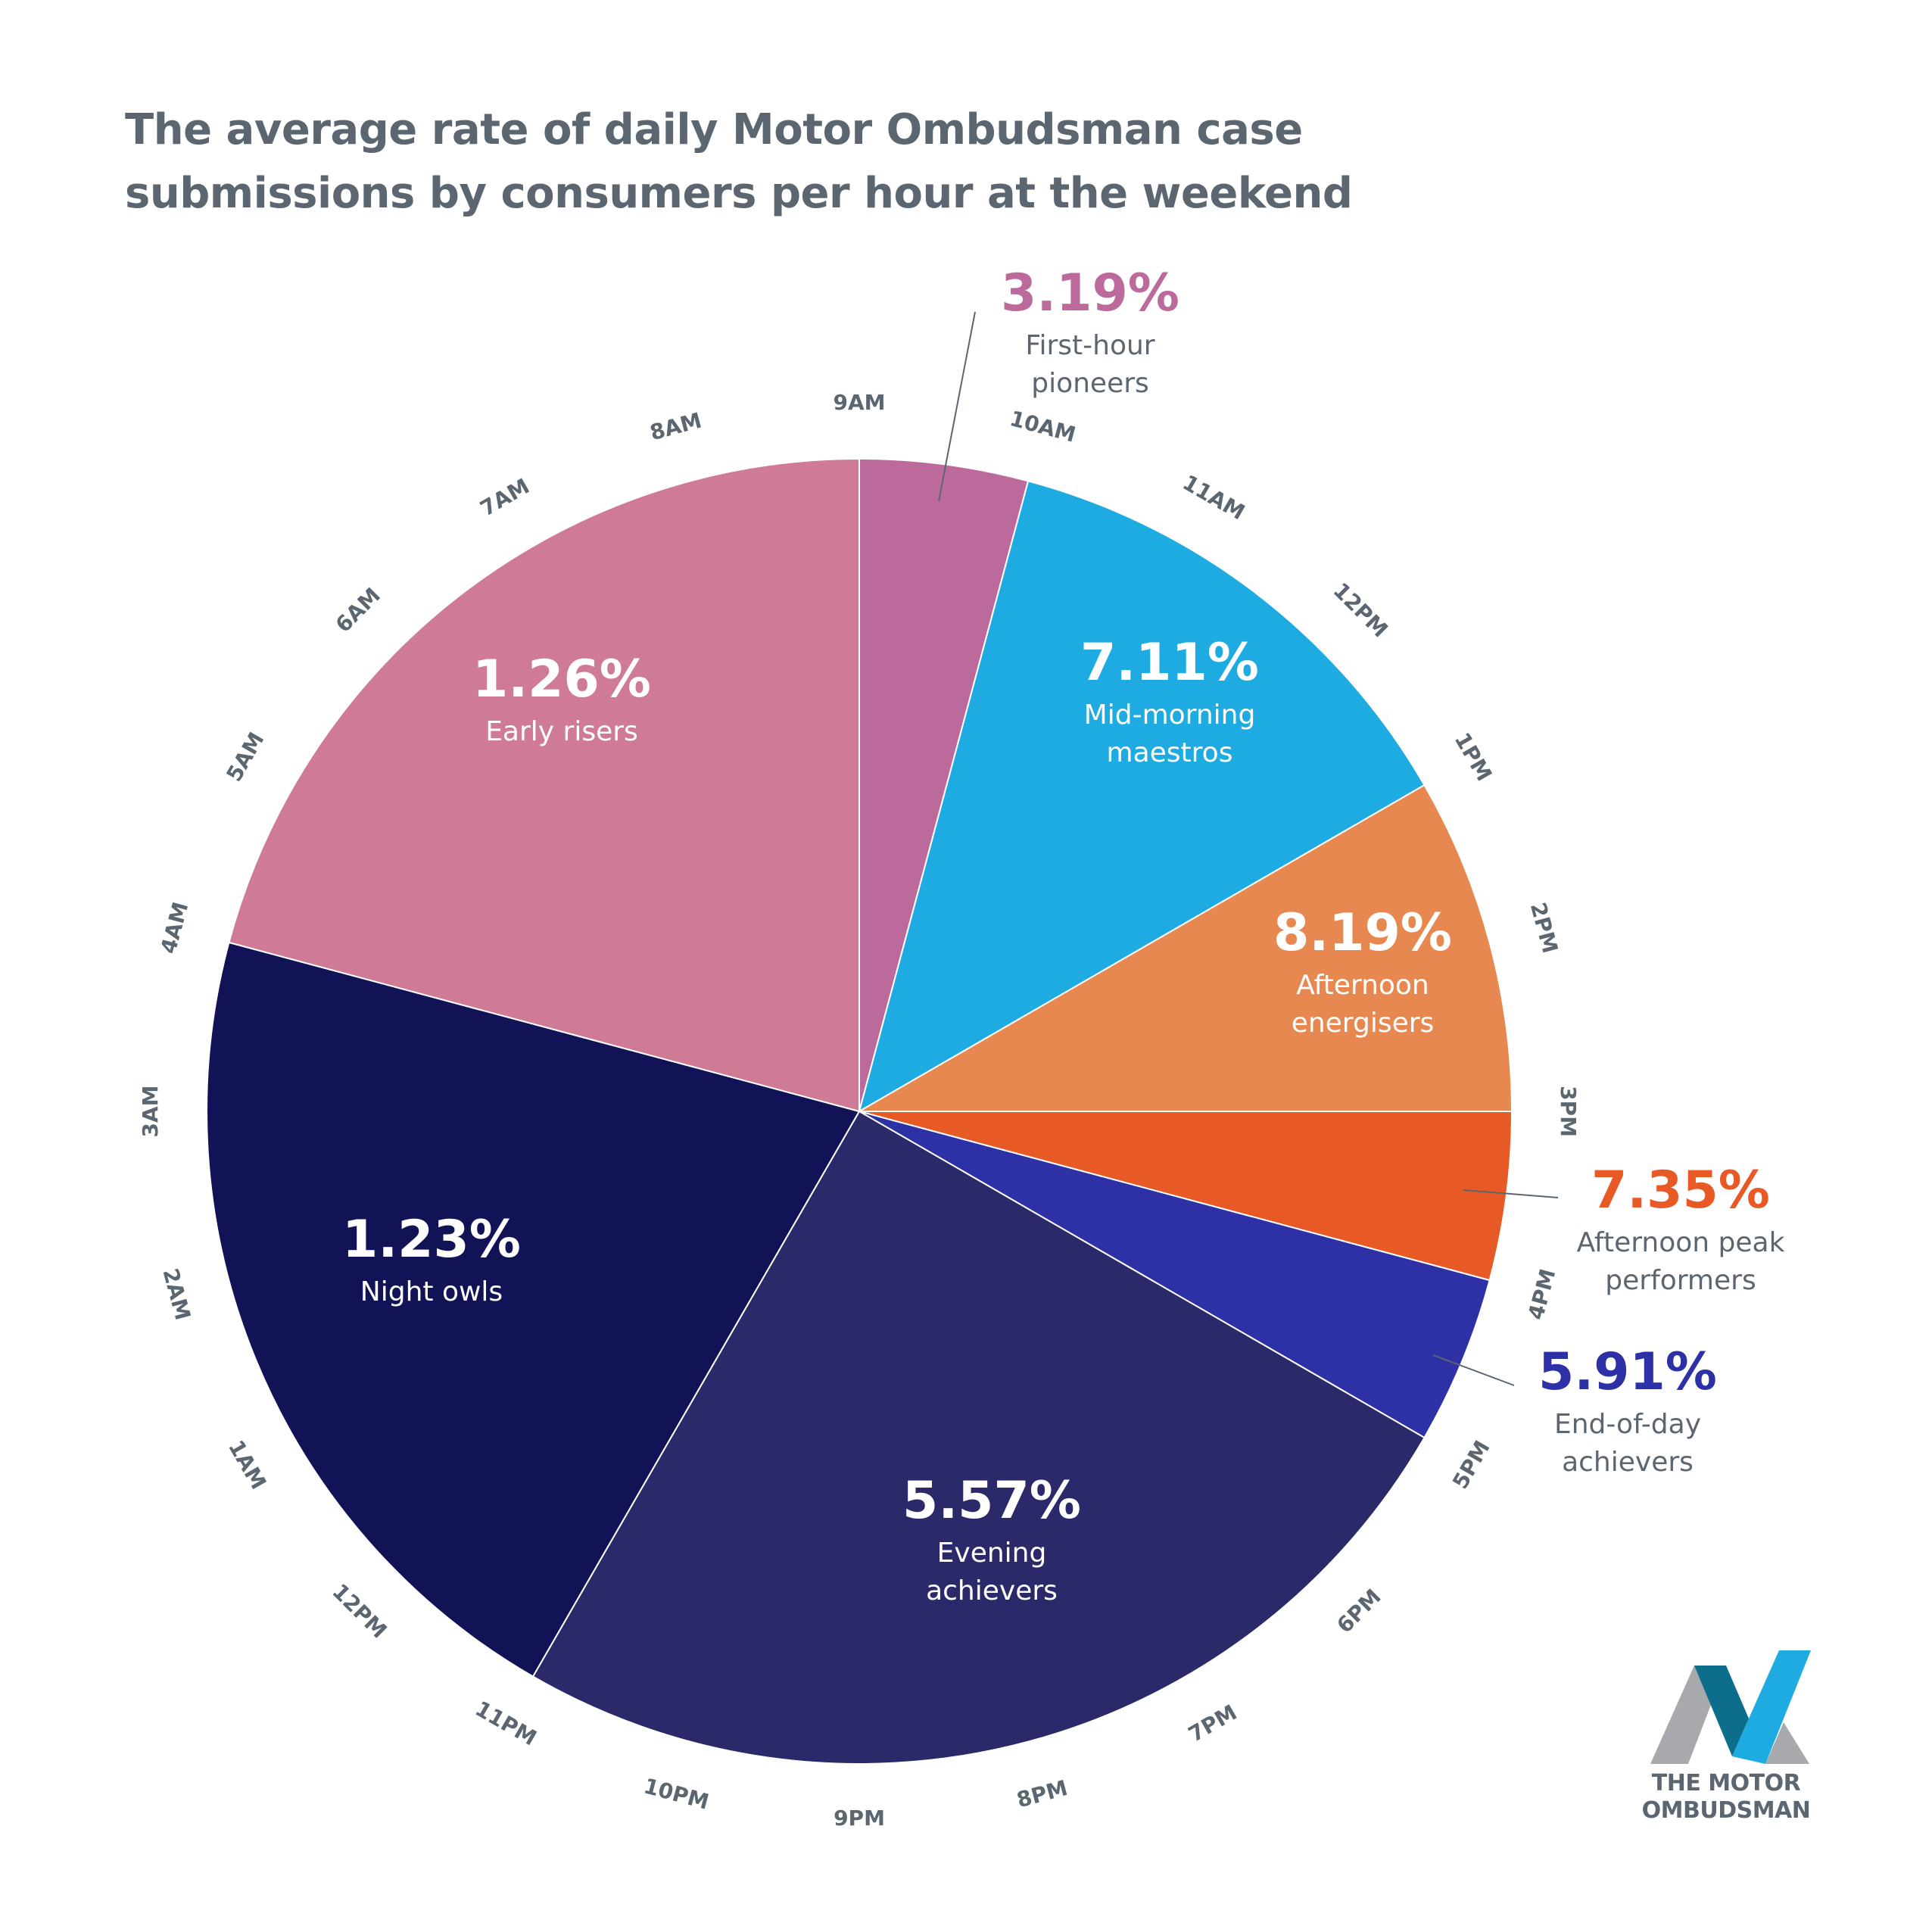 Image resolution: width=1932 pixels, height=1932 pixels. What do you see at coordinates (505, 497) in the screenshot?
I see `tick-label-22: 7AM` at bounding box center [505, 497].